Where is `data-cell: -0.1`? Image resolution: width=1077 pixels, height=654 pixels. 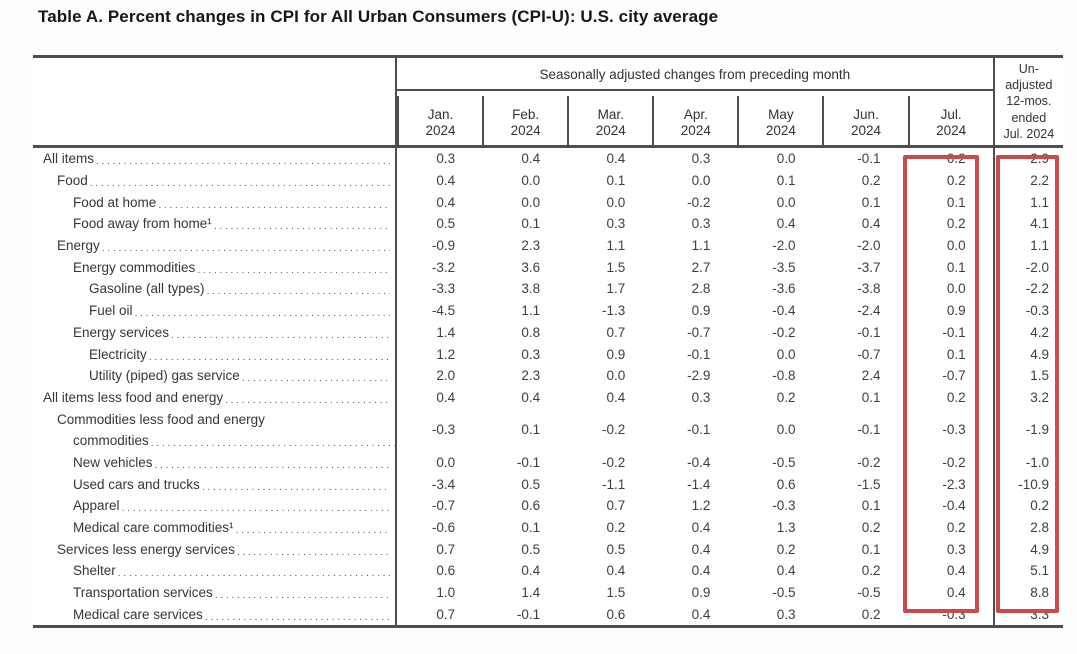 data-cell: -0.1 is located at coordinates (699, 354).